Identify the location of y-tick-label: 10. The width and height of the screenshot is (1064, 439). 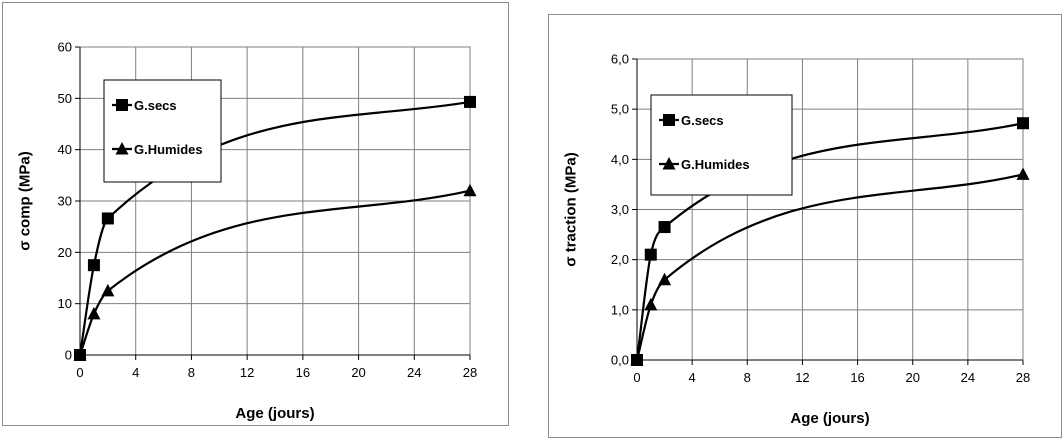
(65, 303).